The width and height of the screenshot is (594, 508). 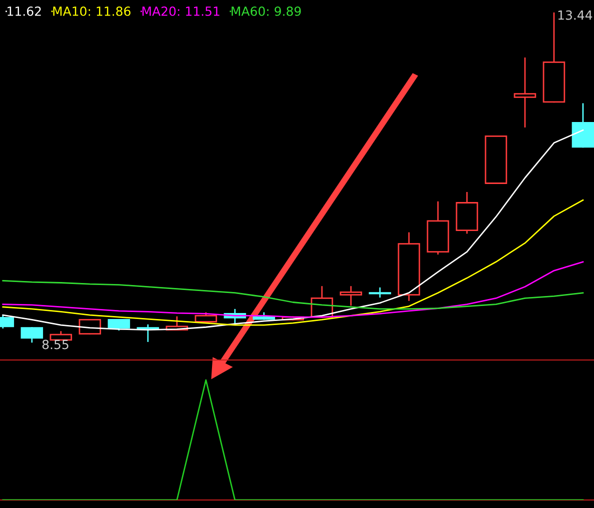 I want to click on legend-label: MA20: 11.51, so click(x=181, y=11).